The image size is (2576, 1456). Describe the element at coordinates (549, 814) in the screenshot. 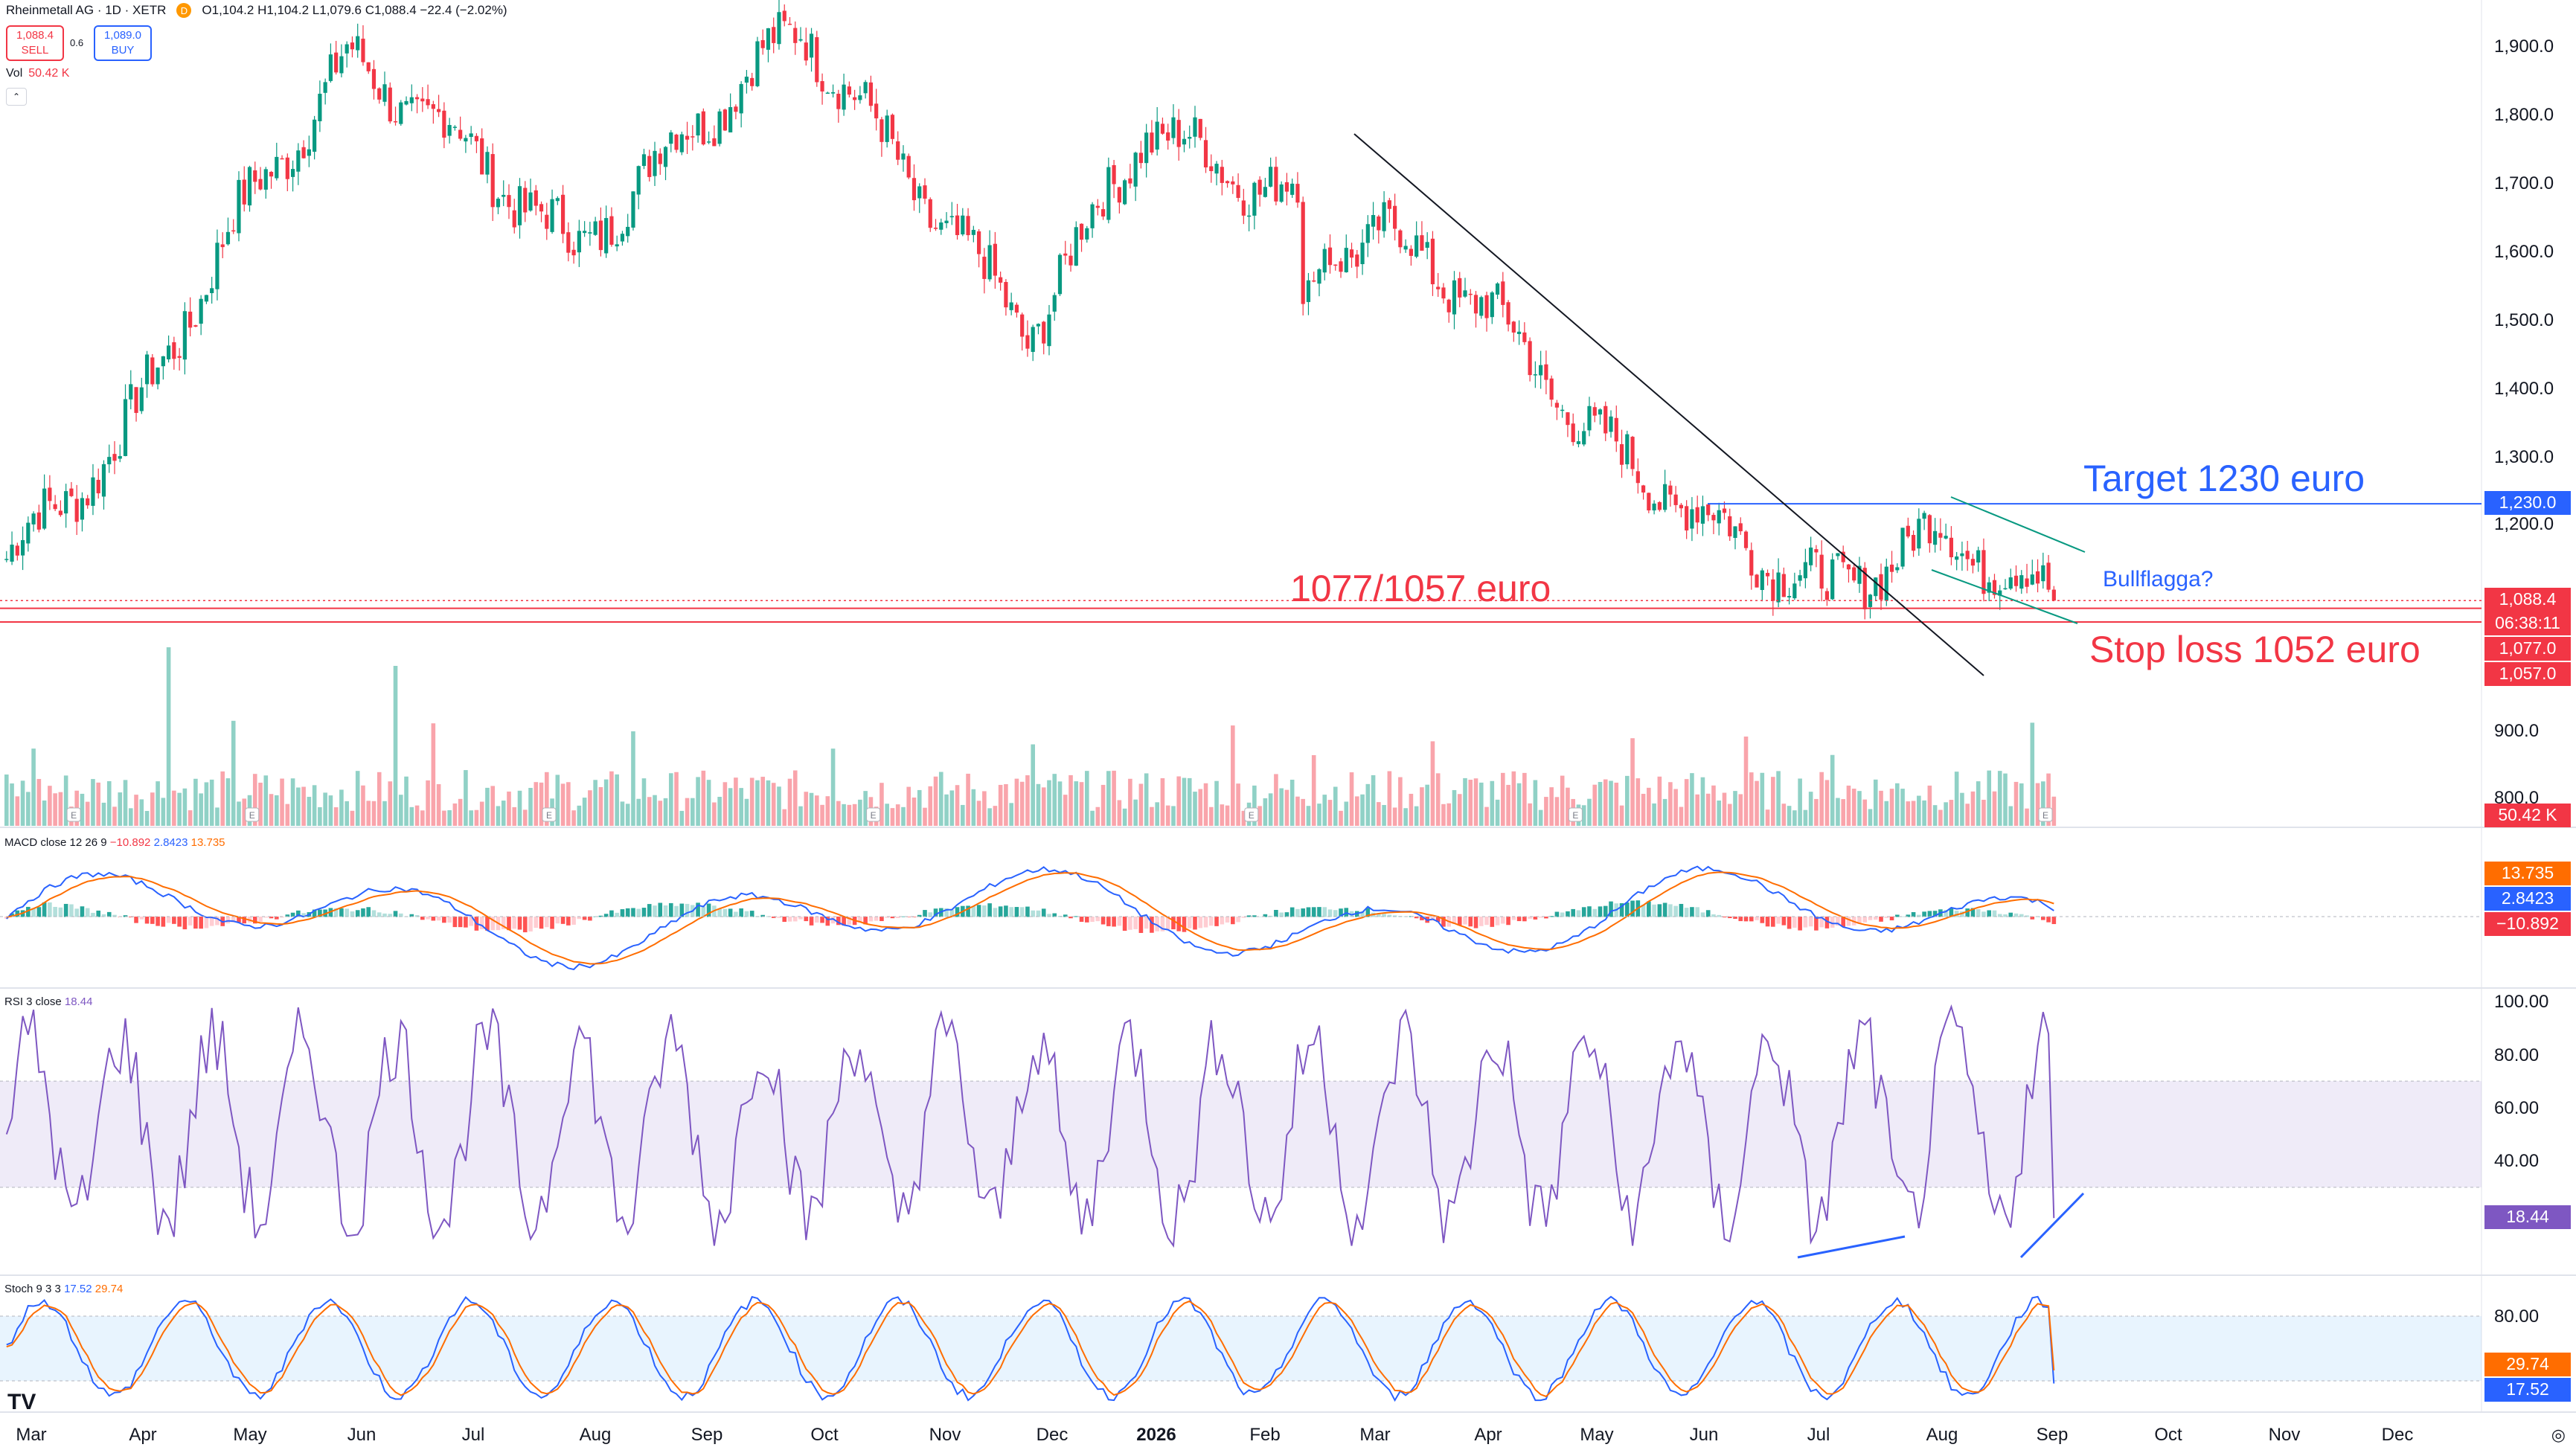

I see `earnings-badge` at that location.